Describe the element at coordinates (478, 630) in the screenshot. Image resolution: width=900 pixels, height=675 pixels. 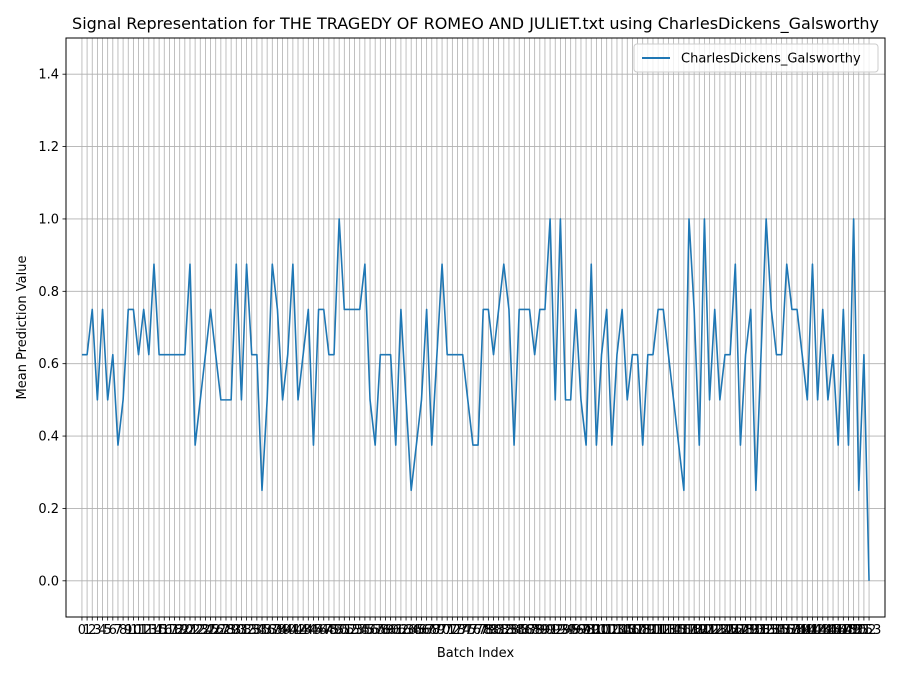
I see `x-tick-label: 77` at that location.